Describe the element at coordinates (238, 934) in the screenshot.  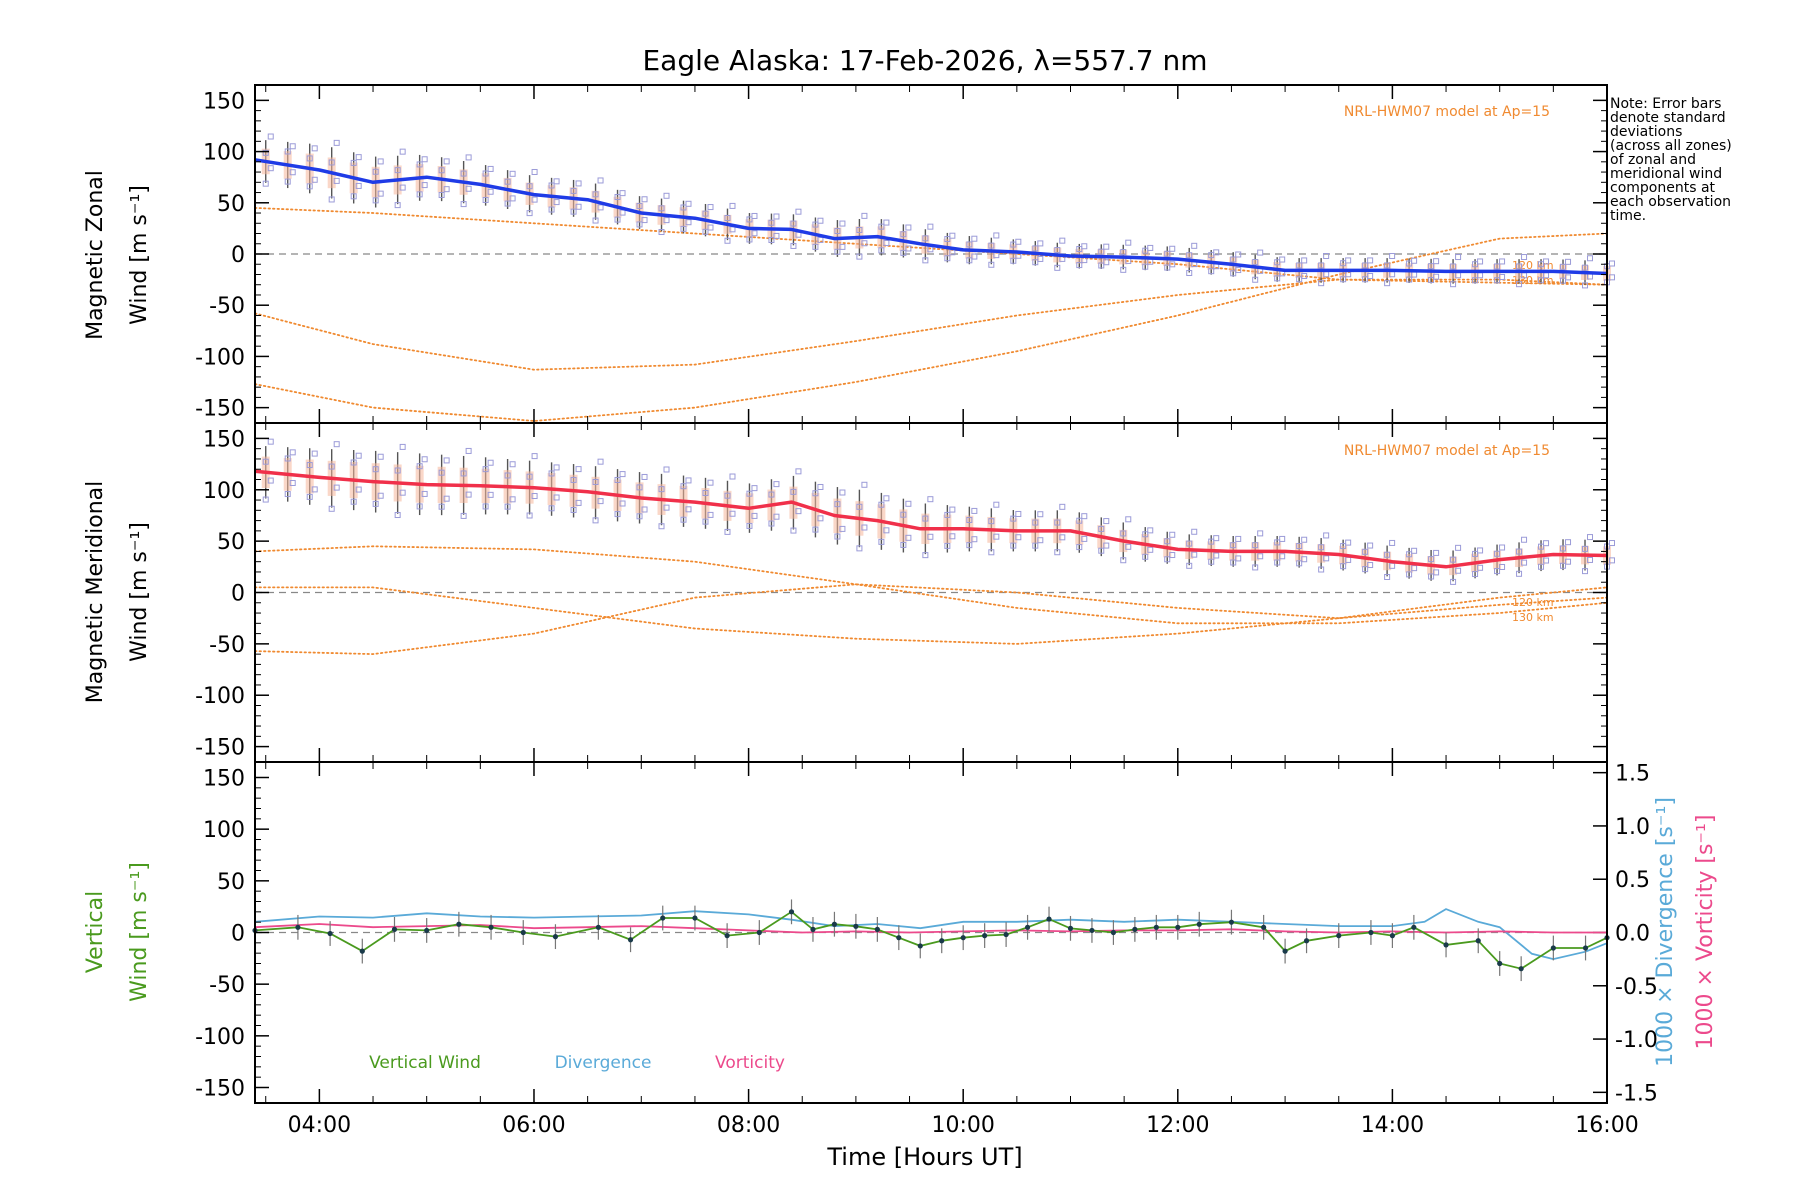
I see `y-tick-label: 0` at that location.